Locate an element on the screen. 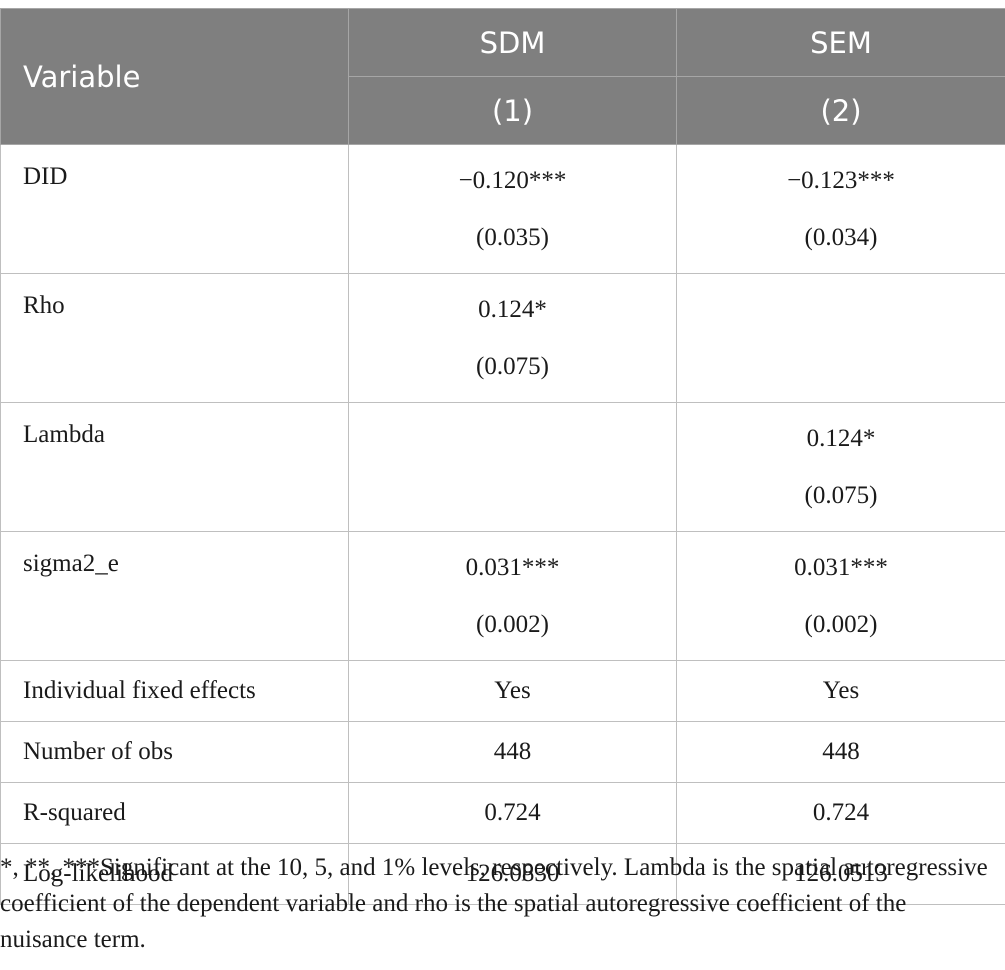 The height and width of the screenshot is (970, 1005). row-label: DID is located at coordinates (174, 209).